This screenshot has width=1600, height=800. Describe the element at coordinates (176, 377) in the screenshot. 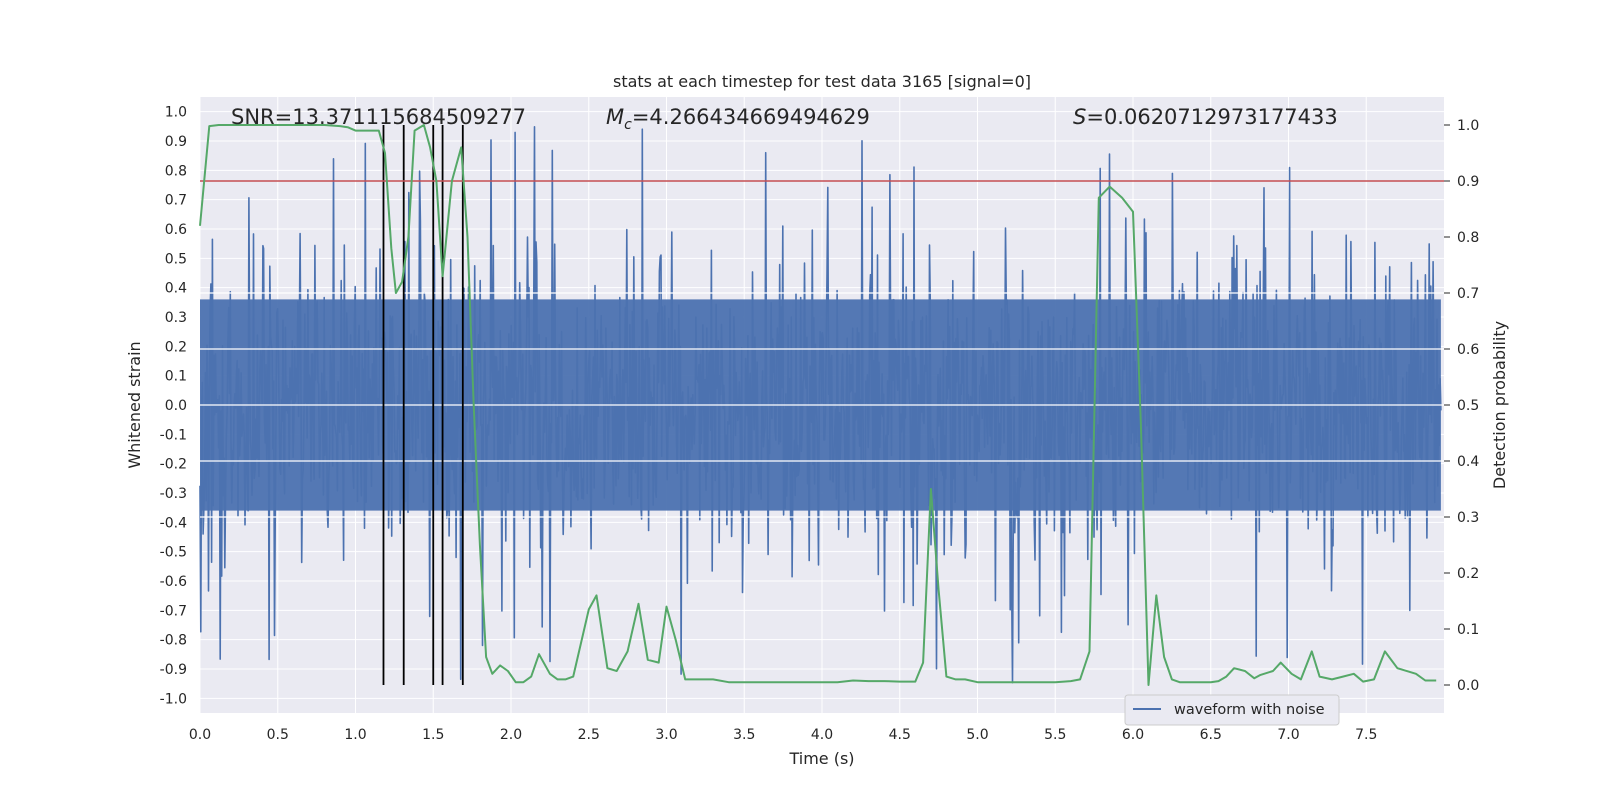

I see `y-left-tick-label: 0.1` at that location.